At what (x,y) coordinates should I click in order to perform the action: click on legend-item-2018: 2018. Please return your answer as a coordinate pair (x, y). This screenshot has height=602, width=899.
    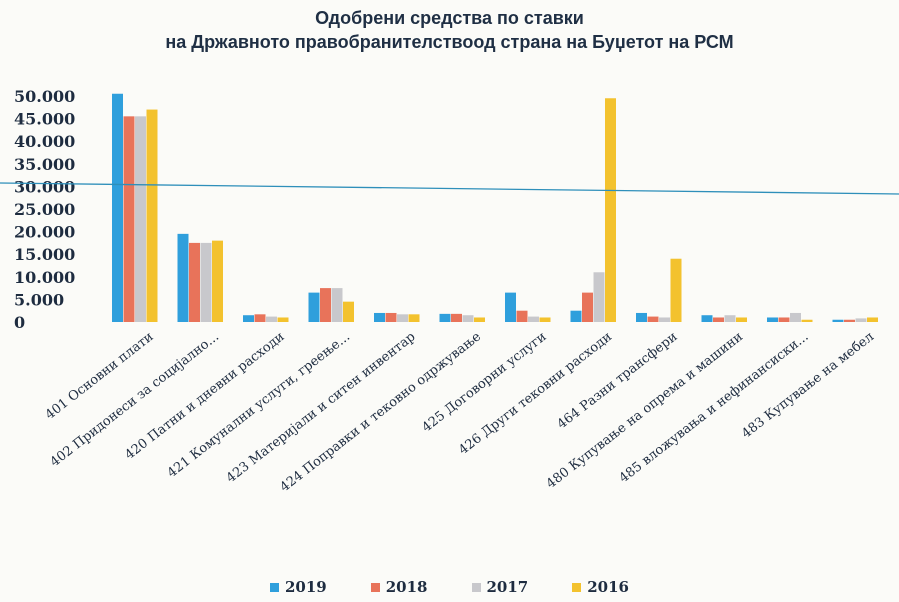
    Looking at the image, I should click on (399, 587).